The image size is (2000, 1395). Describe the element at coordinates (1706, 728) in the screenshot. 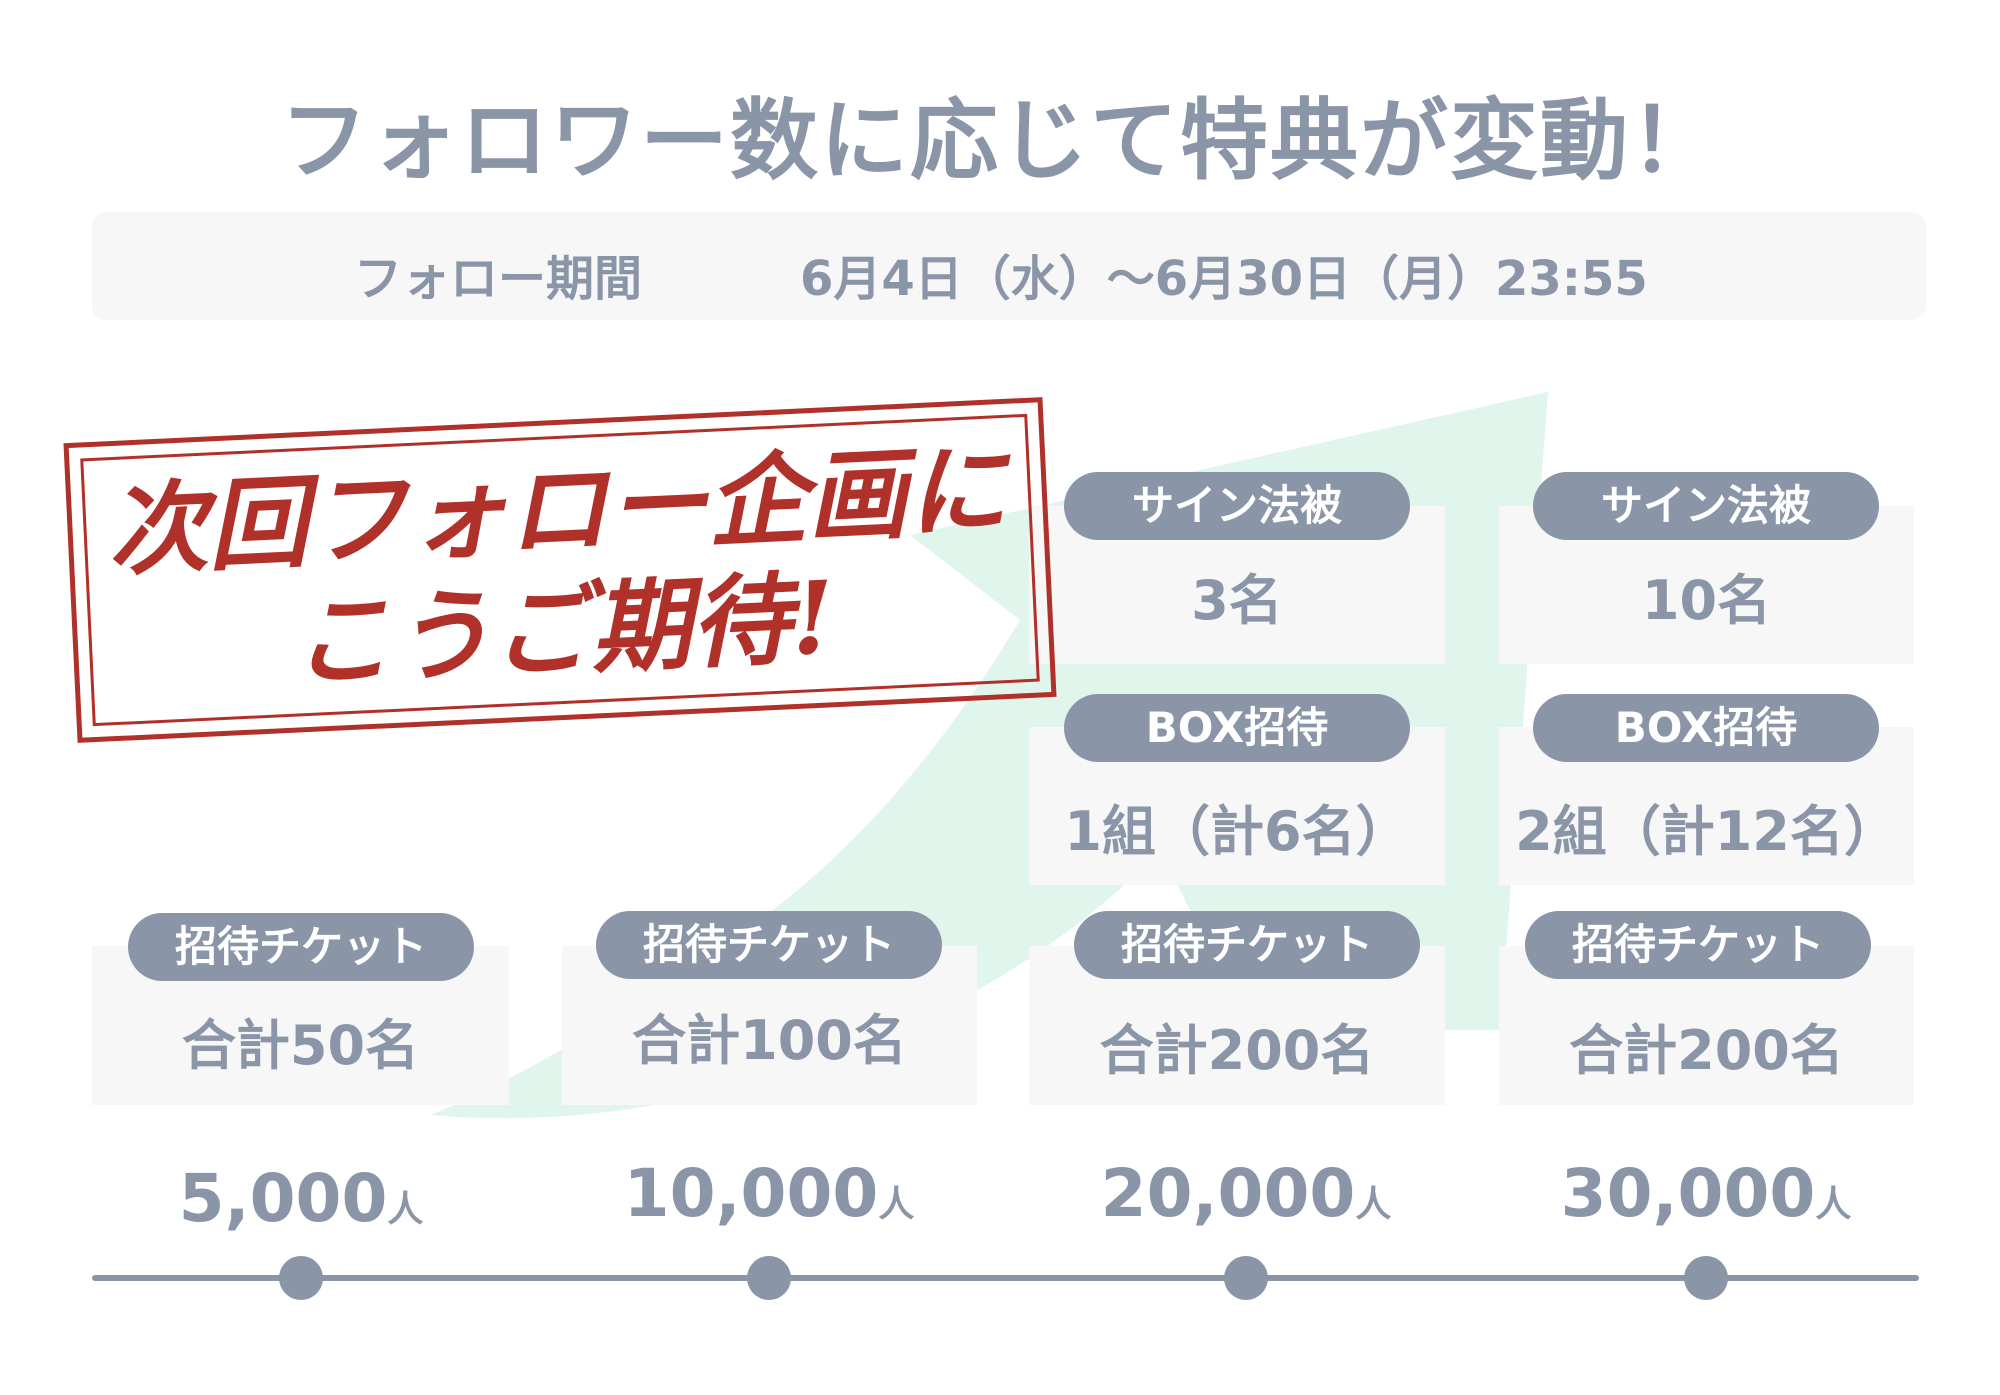

I see `box-pill-30000: BOX招待` at that location.